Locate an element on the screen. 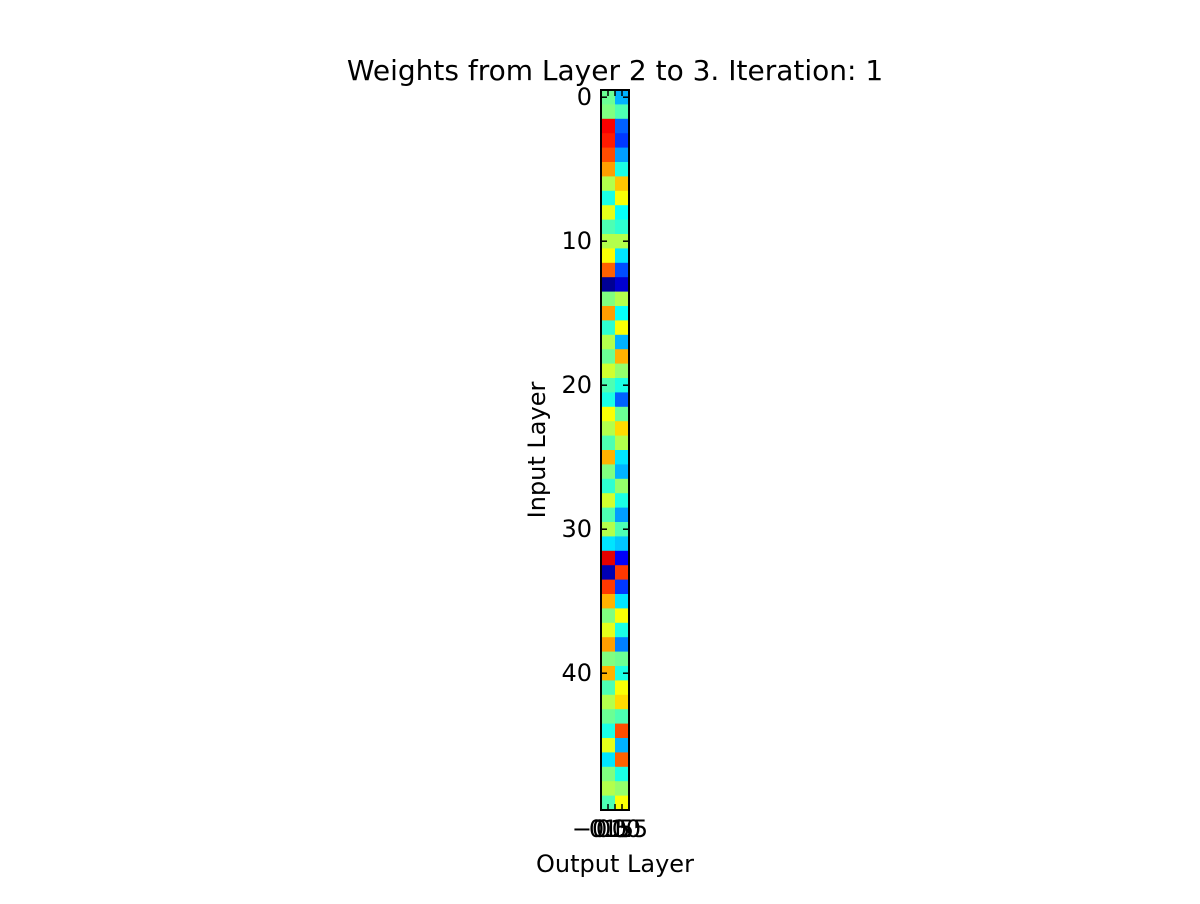  y-tick-label: 0 is located at coordinates (584, 97).